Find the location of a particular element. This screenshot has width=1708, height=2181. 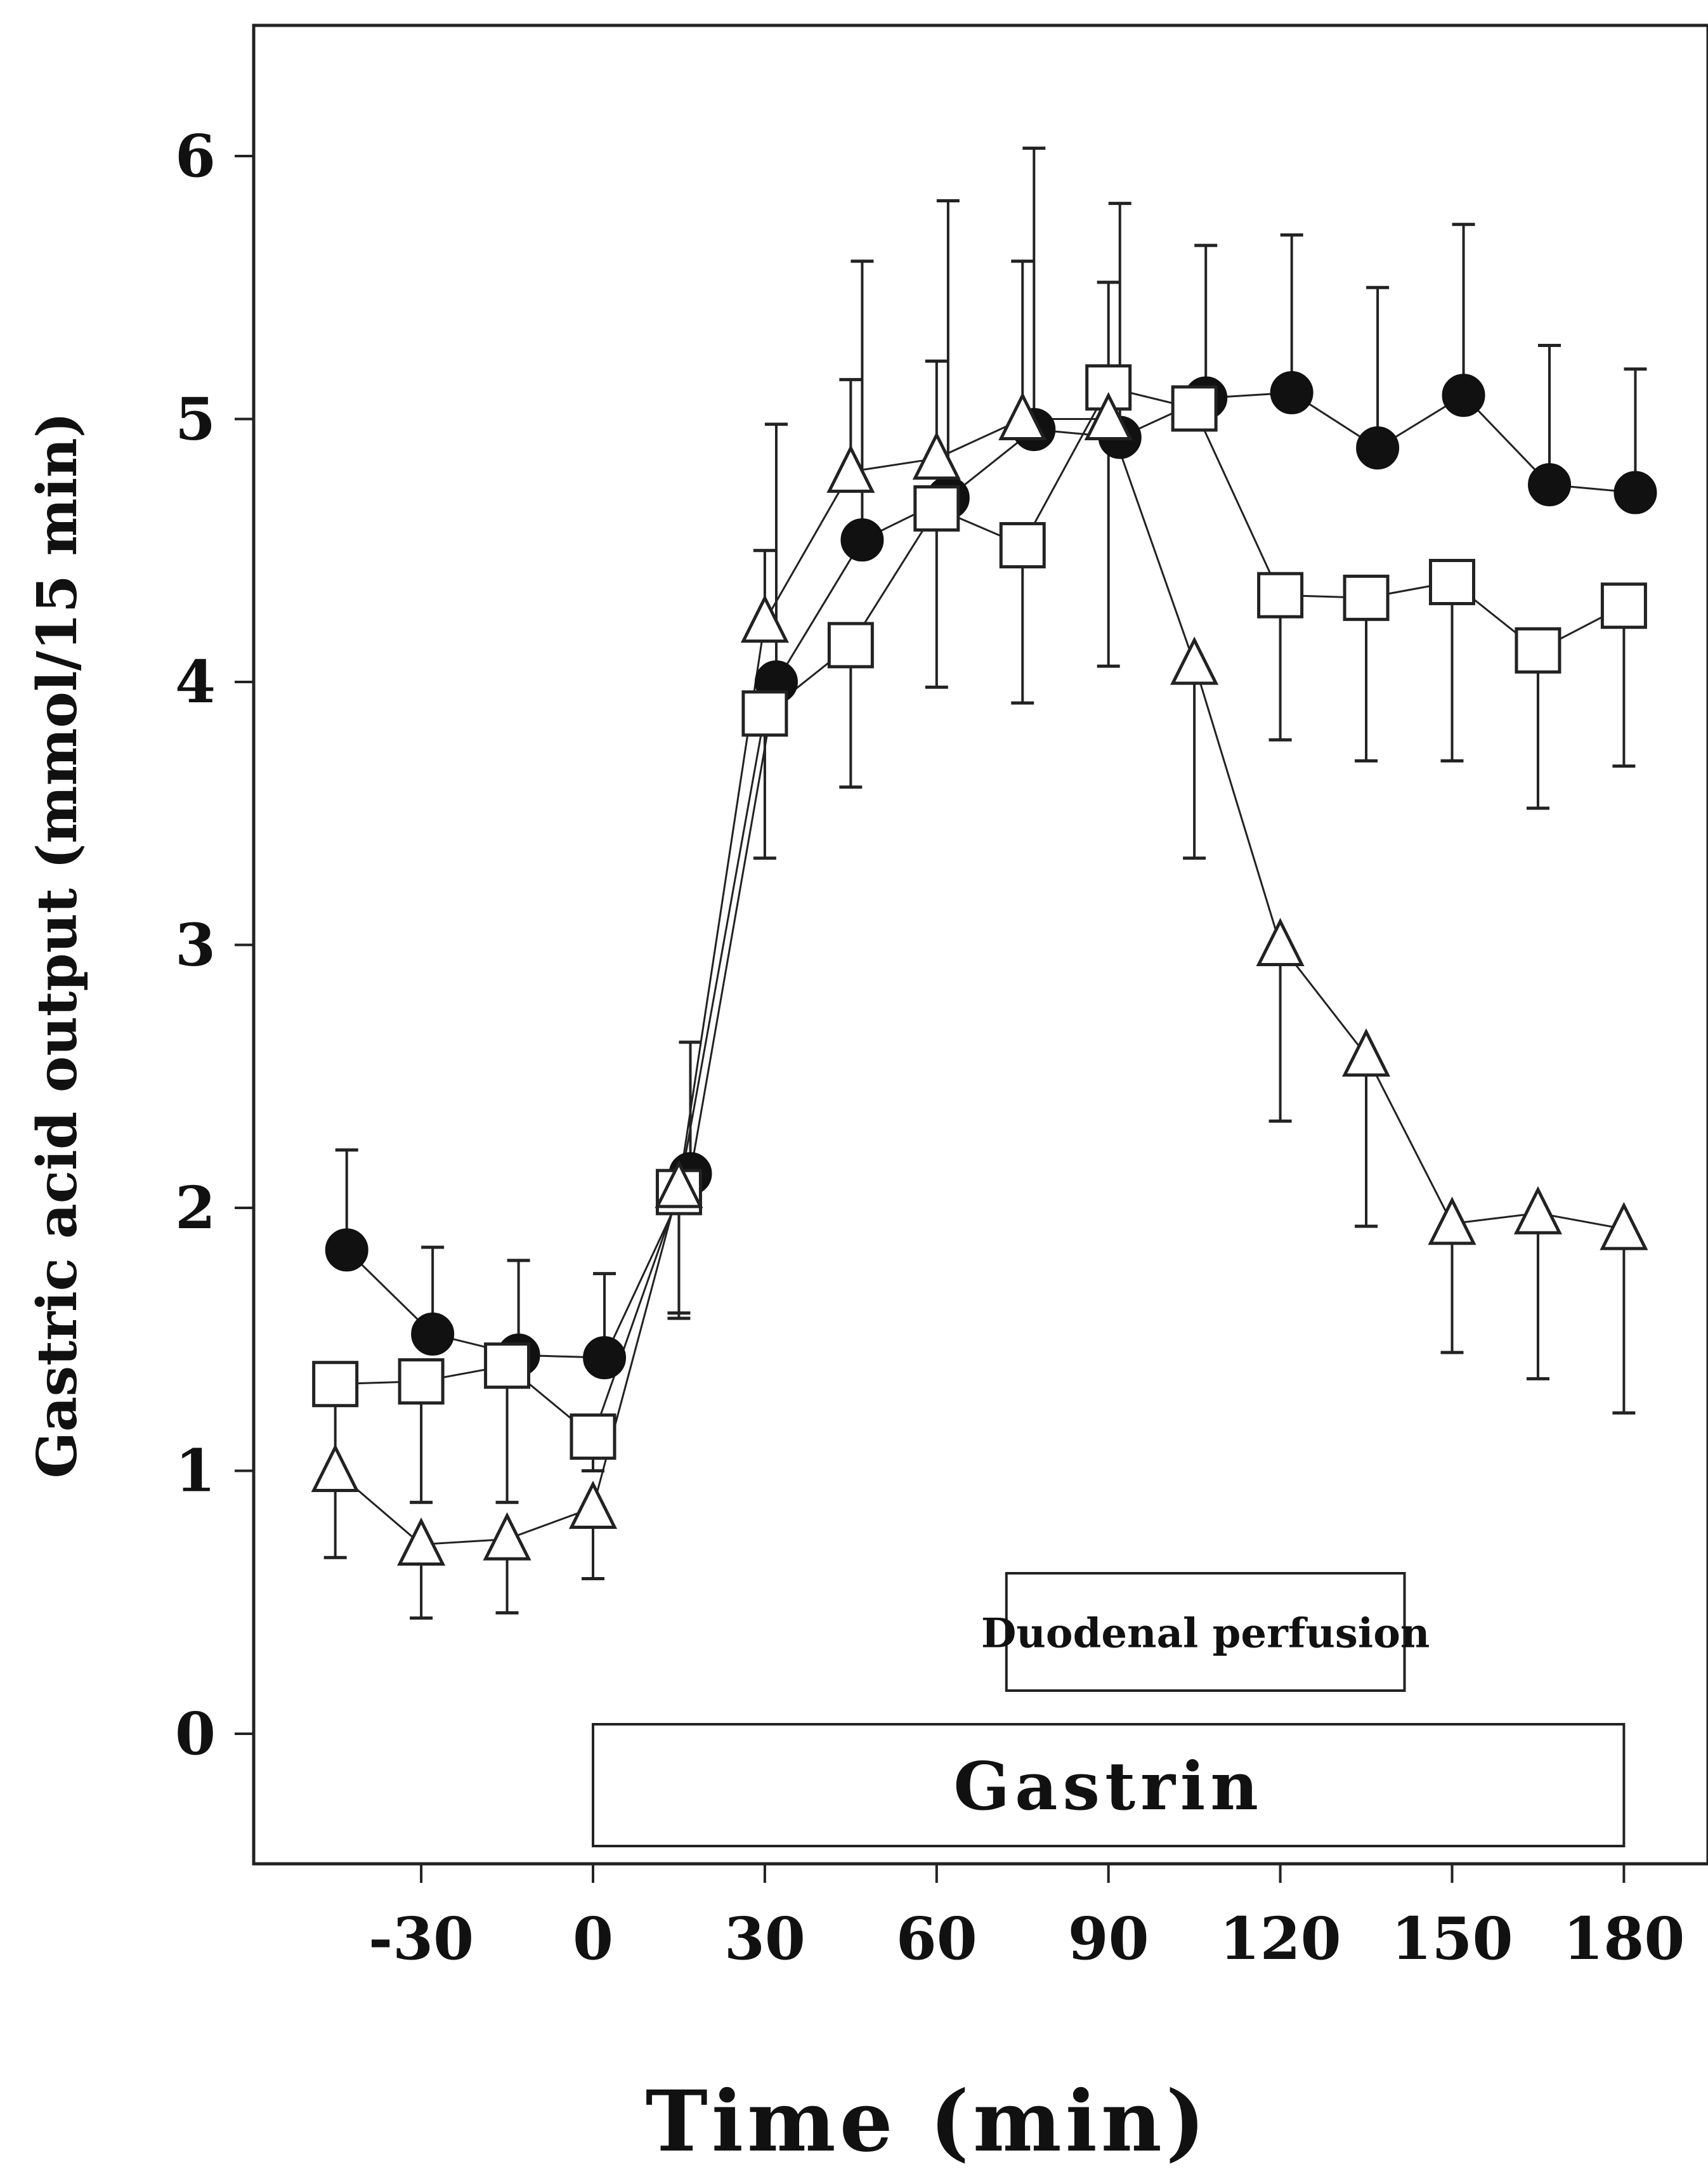

y-tick-label: 5 is located at coordinates (195, 419).